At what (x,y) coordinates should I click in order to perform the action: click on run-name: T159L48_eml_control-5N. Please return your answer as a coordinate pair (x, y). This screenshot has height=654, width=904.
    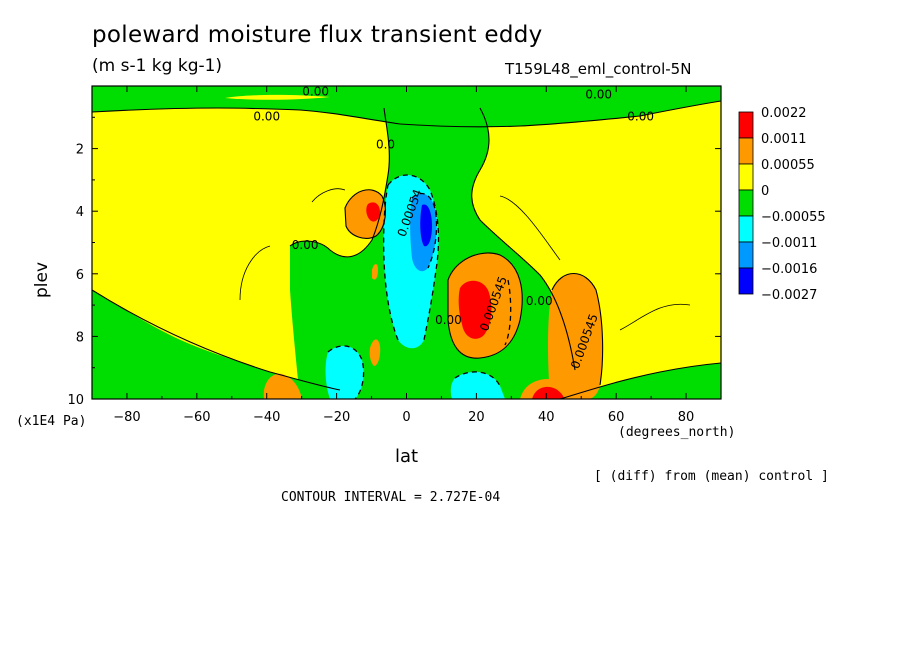
    Looking at the image, I should click on (598, 69).